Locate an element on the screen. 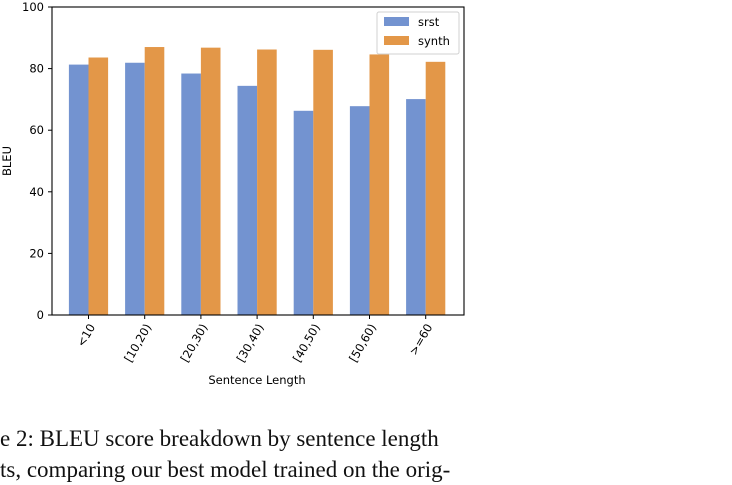  y-tick-label-5: 100 is located at coordinates (33, 7).